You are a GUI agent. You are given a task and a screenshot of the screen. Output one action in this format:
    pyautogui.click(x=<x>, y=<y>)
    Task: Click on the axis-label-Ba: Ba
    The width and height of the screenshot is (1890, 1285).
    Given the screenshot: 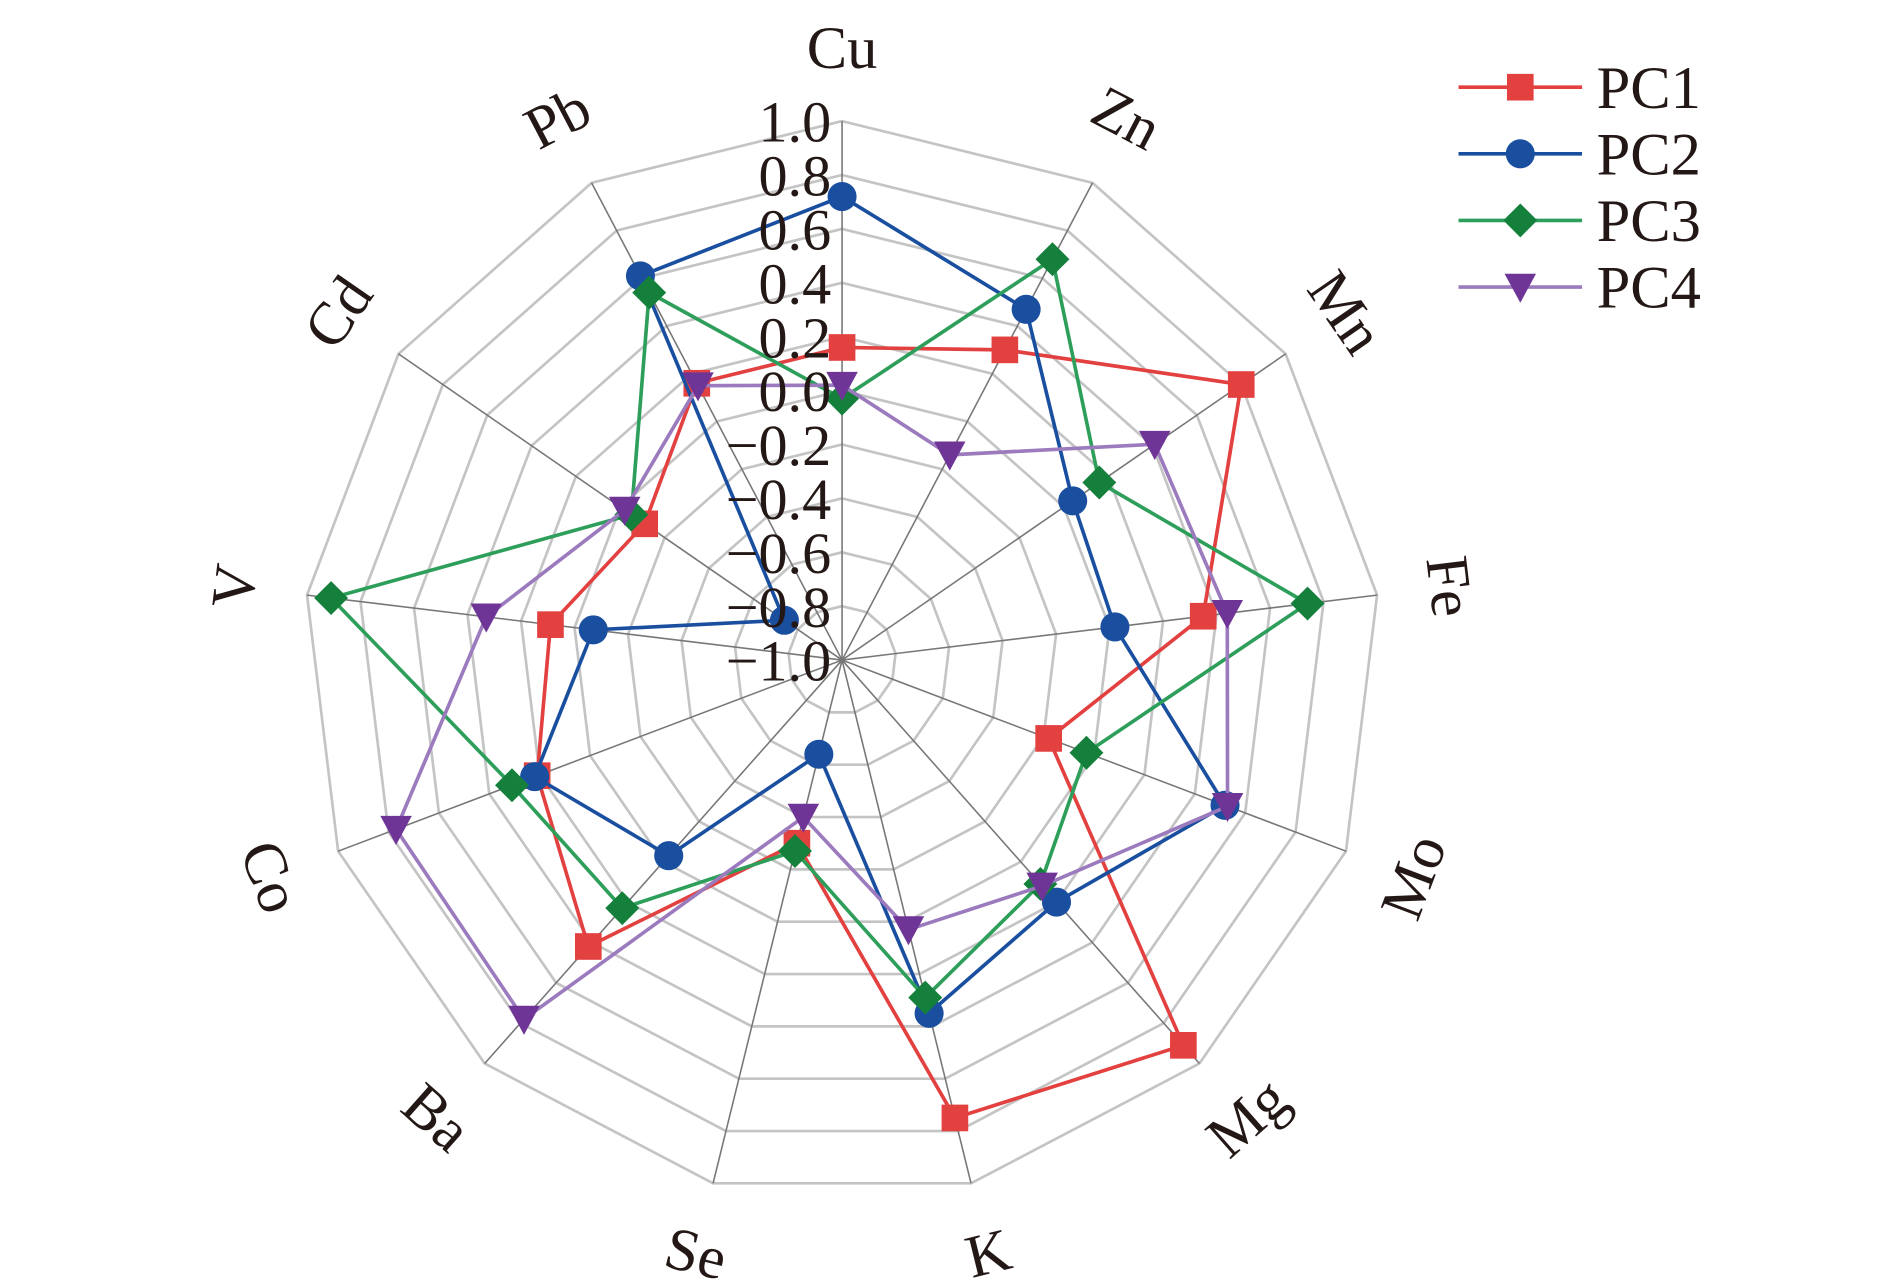 What is the action you would take?
    pyautogui.click(x=436, y=1117)
    